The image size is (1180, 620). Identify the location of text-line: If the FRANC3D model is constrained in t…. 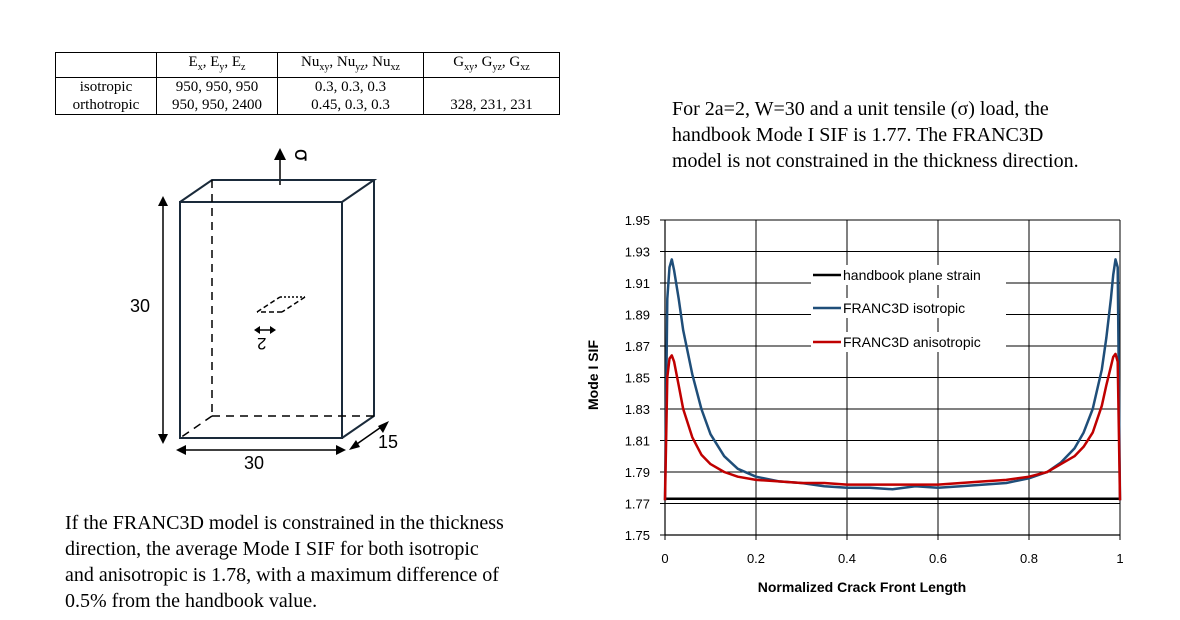
(284, 523).